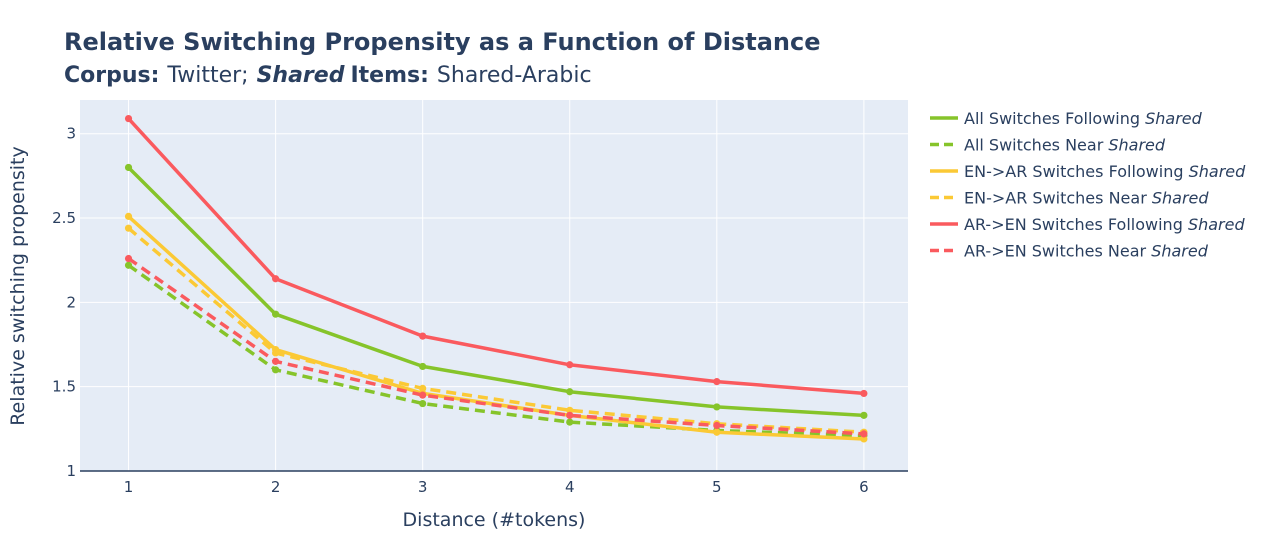 This screenshot has width=1264, height=553. I want to click on legend-item: All Switches Near Shared, so click(1048, 145).